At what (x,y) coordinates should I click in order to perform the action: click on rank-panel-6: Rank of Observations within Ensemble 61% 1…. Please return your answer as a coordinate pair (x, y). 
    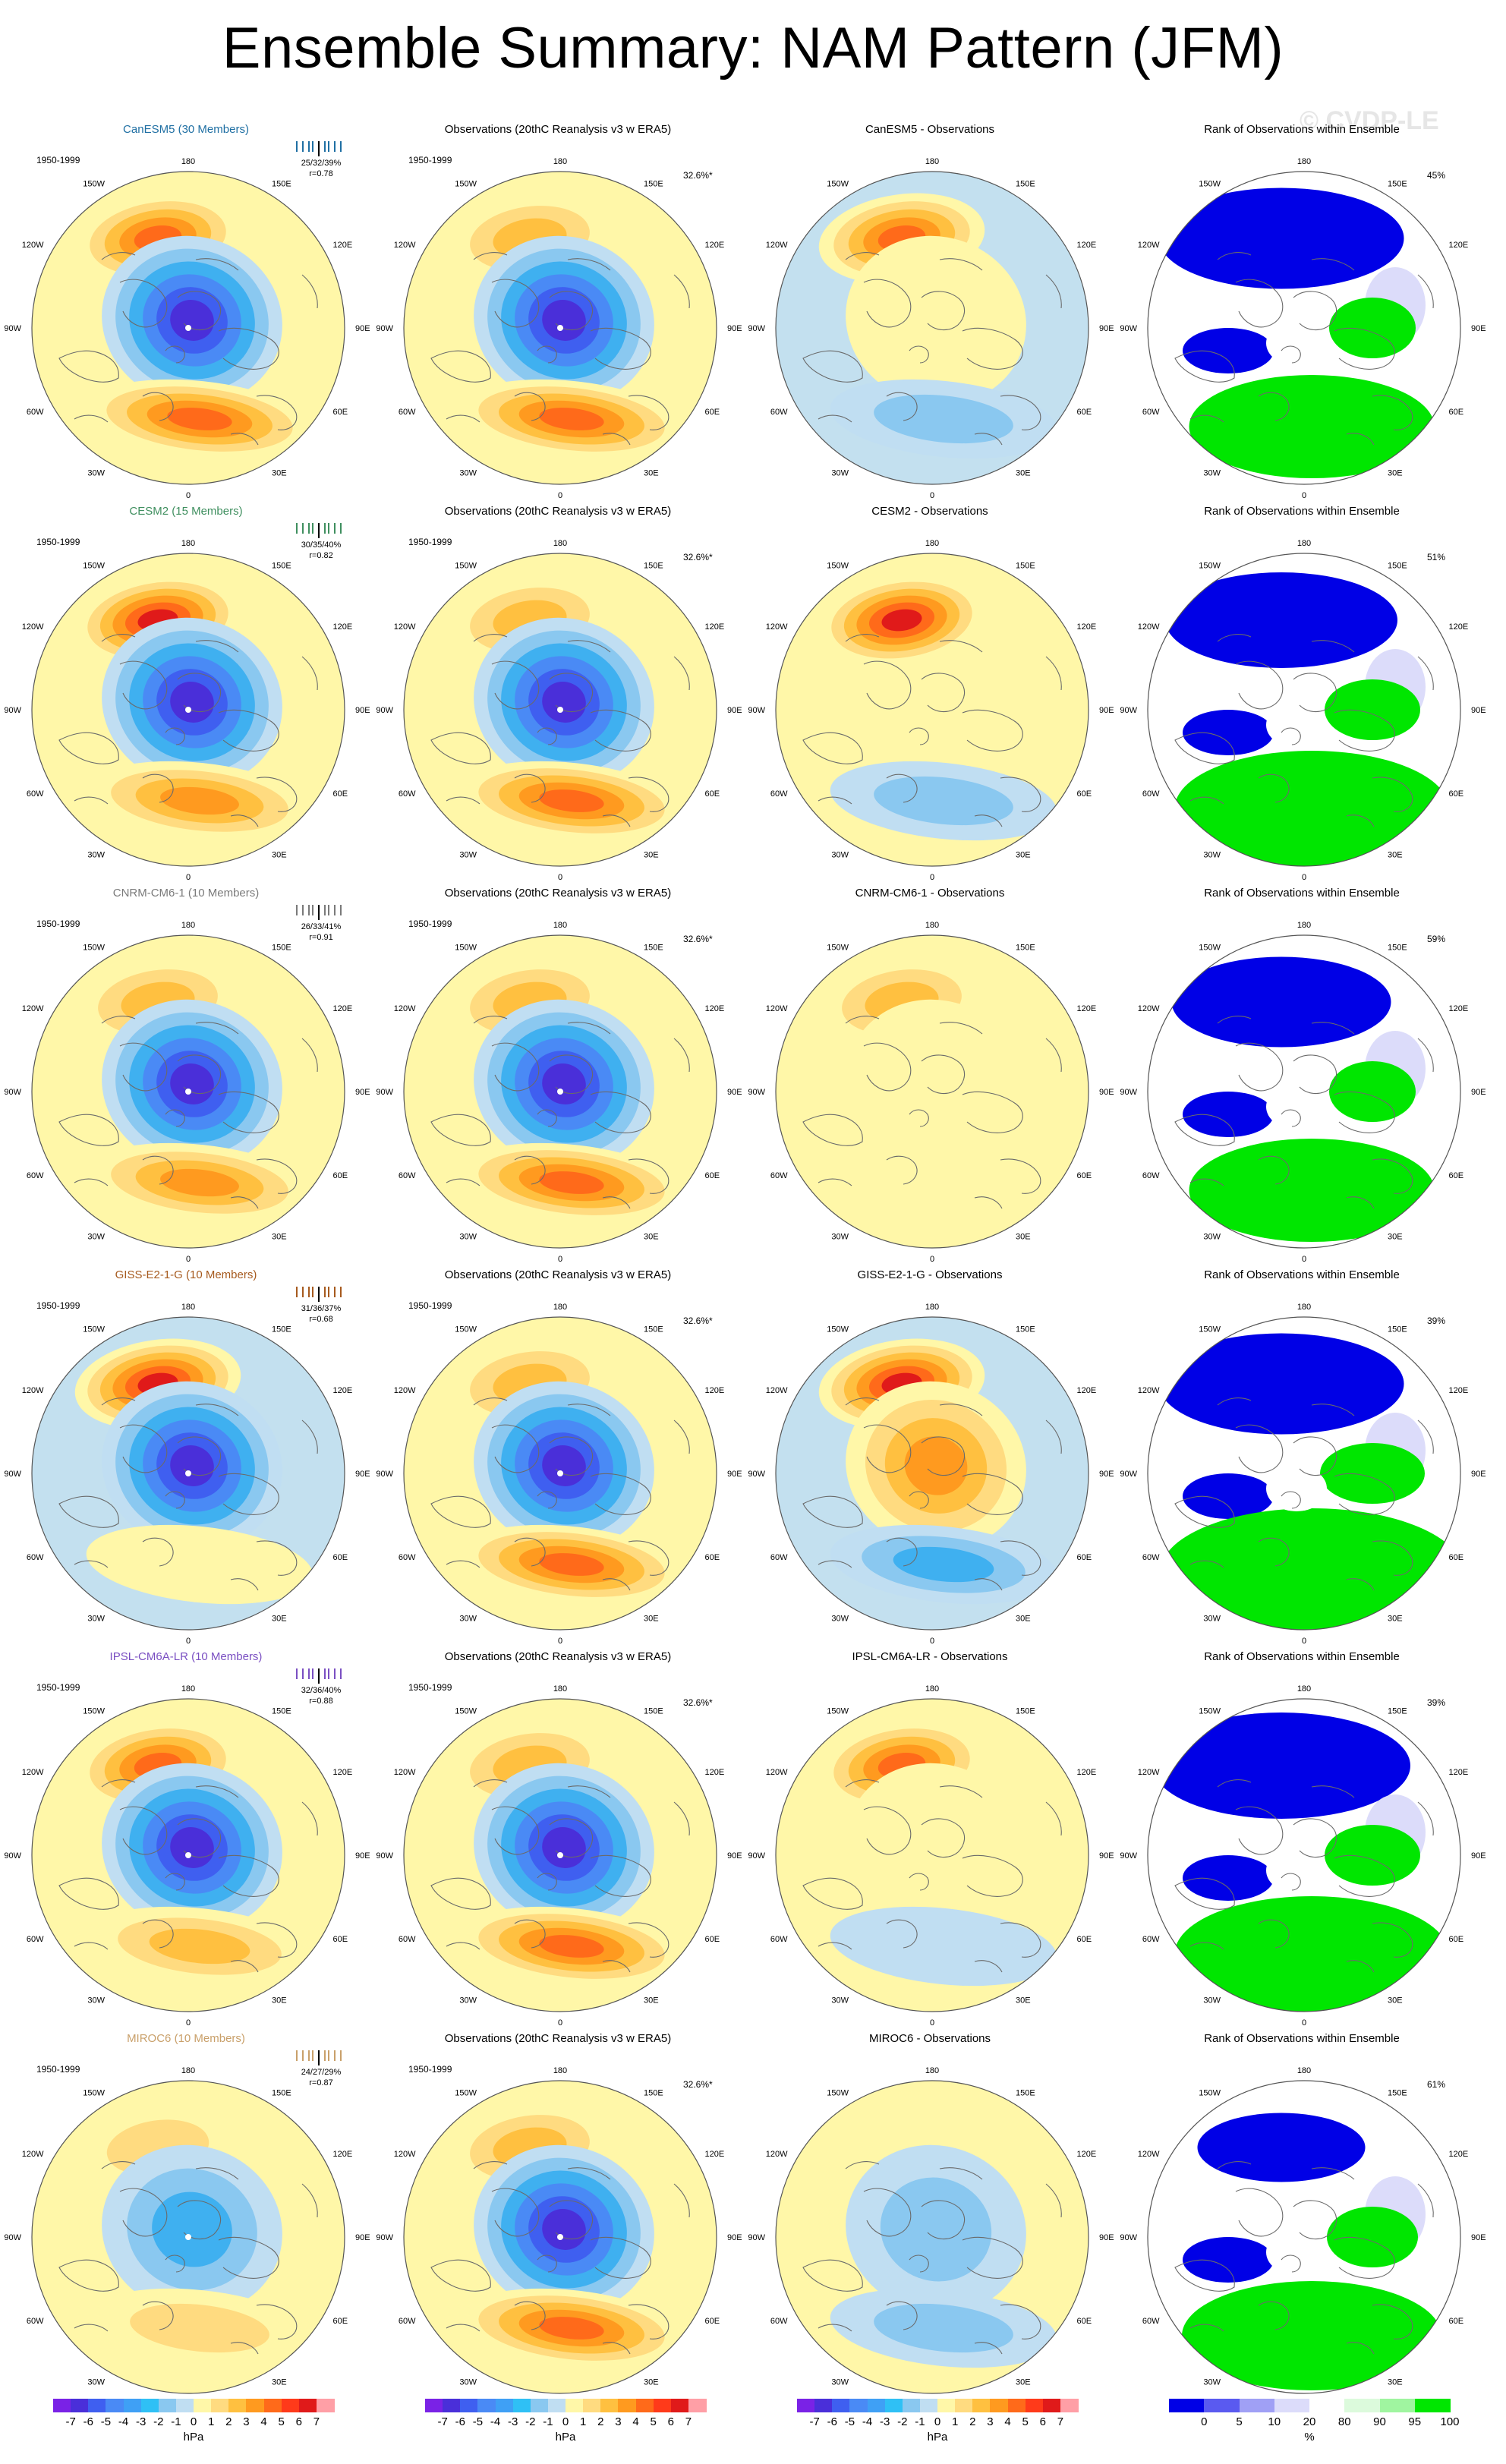
    Looking at the image, I should click on (1302, 2212).